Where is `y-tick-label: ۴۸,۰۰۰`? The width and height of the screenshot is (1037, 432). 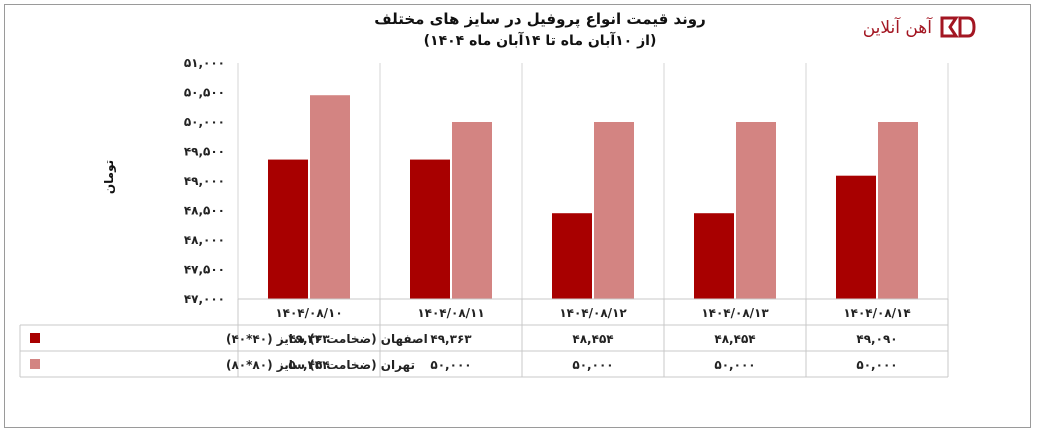
y-tick-label: ۴۸,۰۰۰ is located at coordinates (204, 240).